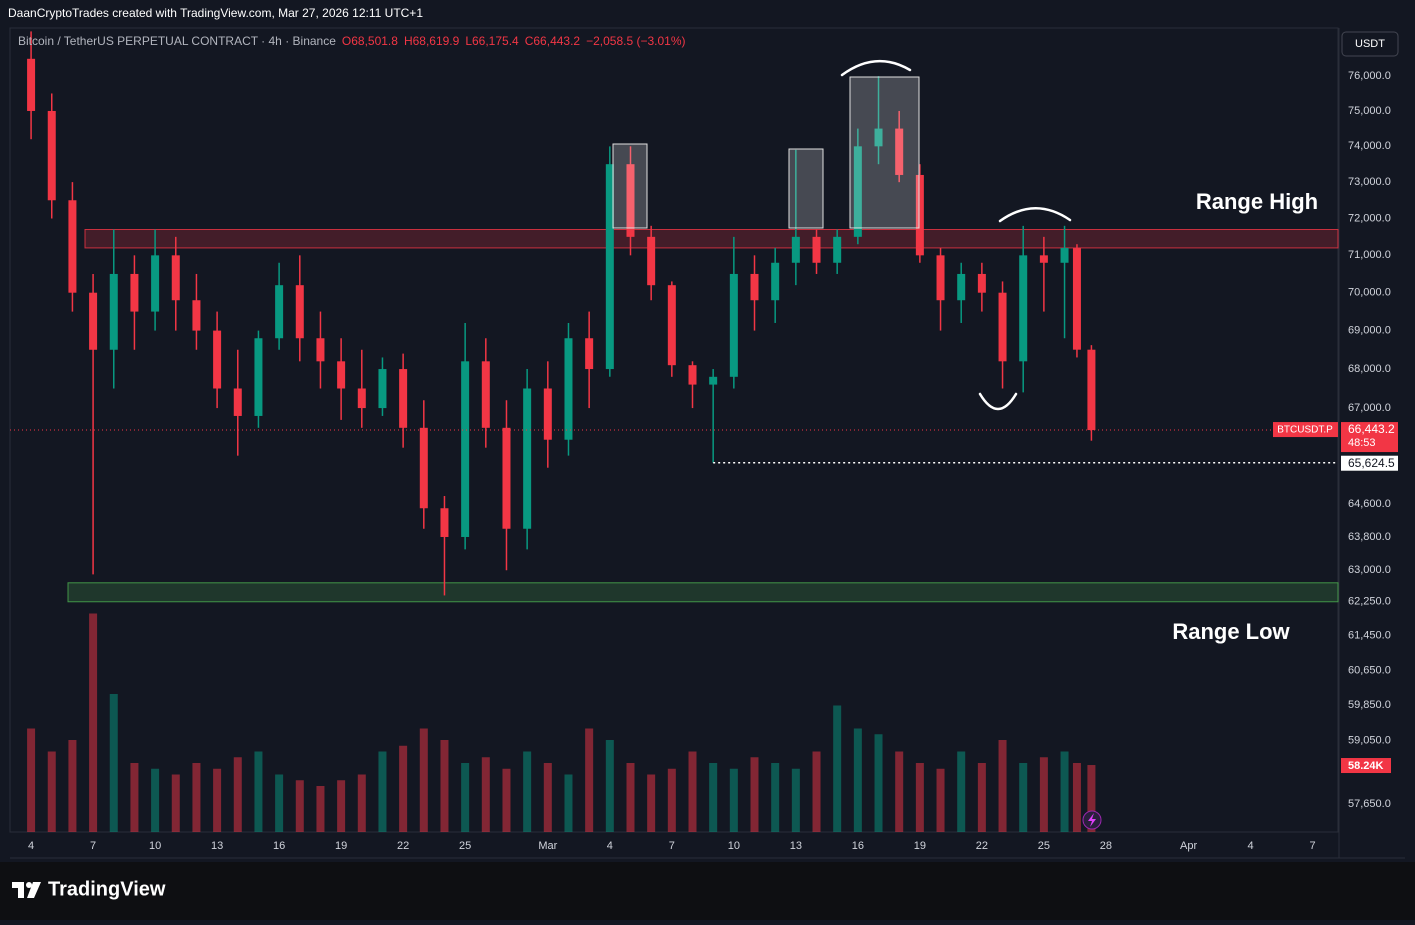  Describe the element at coordinates (1371, 463) in the screenshot. I see `level-tag-text: 65,624.5` at that location.